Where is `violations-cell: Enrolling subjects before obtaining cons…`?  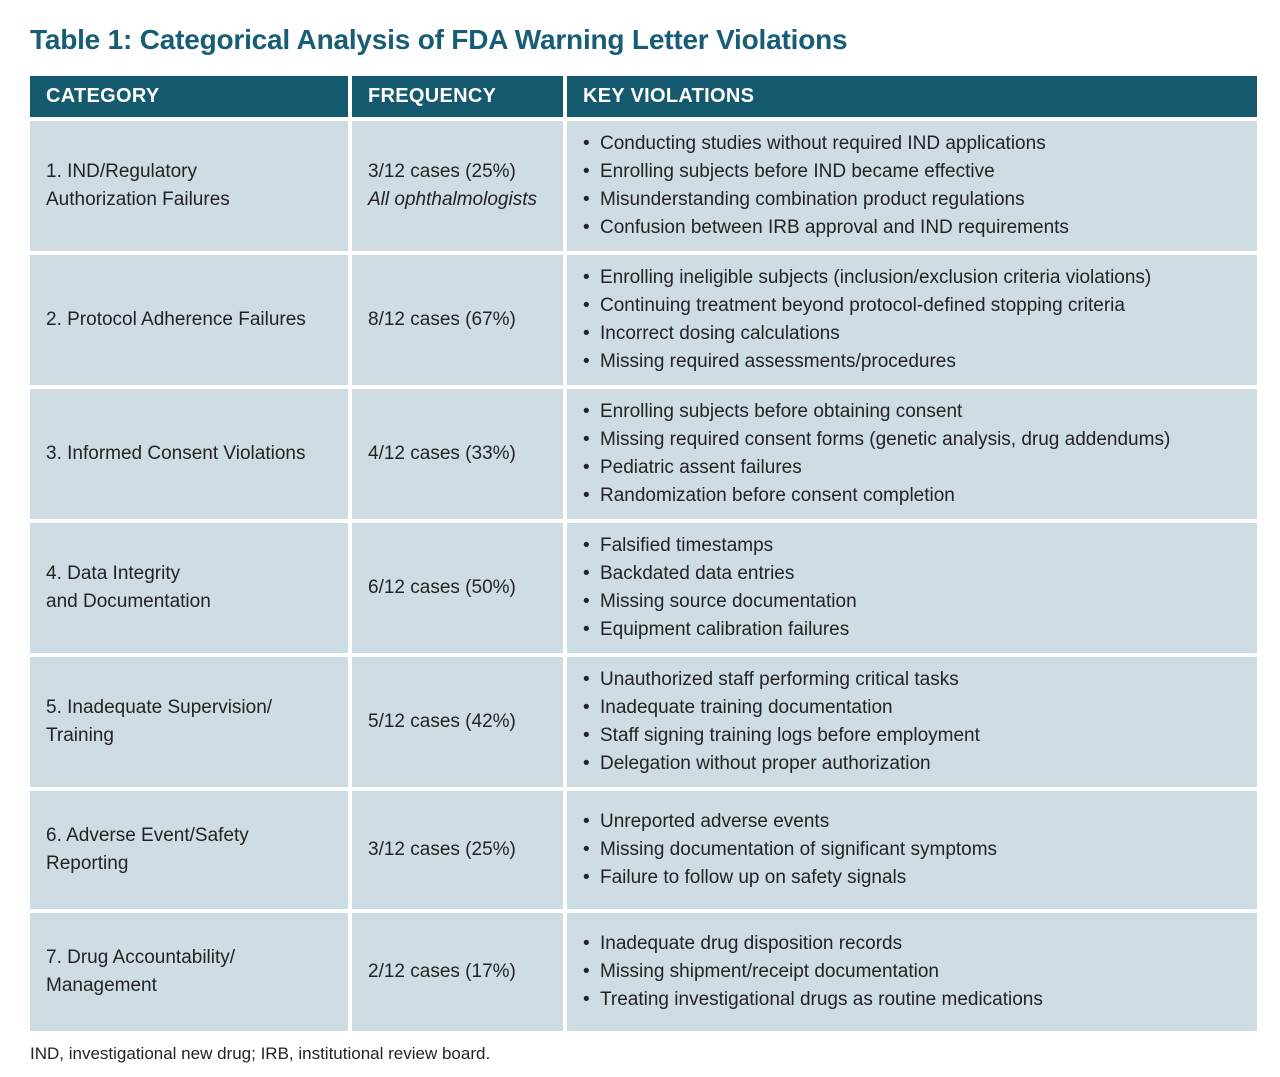
violations-cell: Enrolling subjects before obtaining cons… is located at coordinates (912, 454).